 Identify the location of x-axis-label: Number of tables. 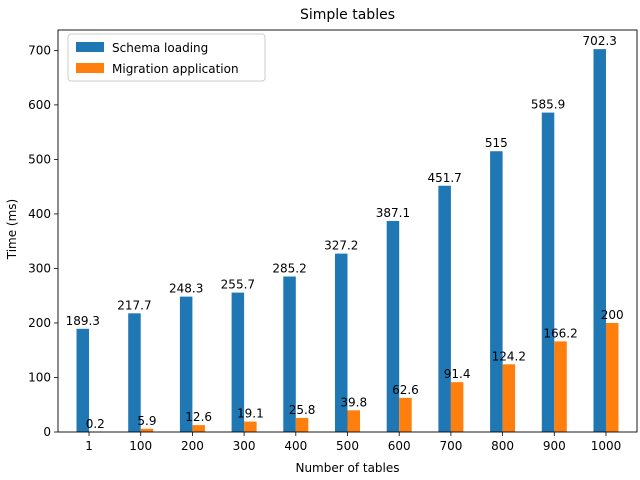
(347, 468).